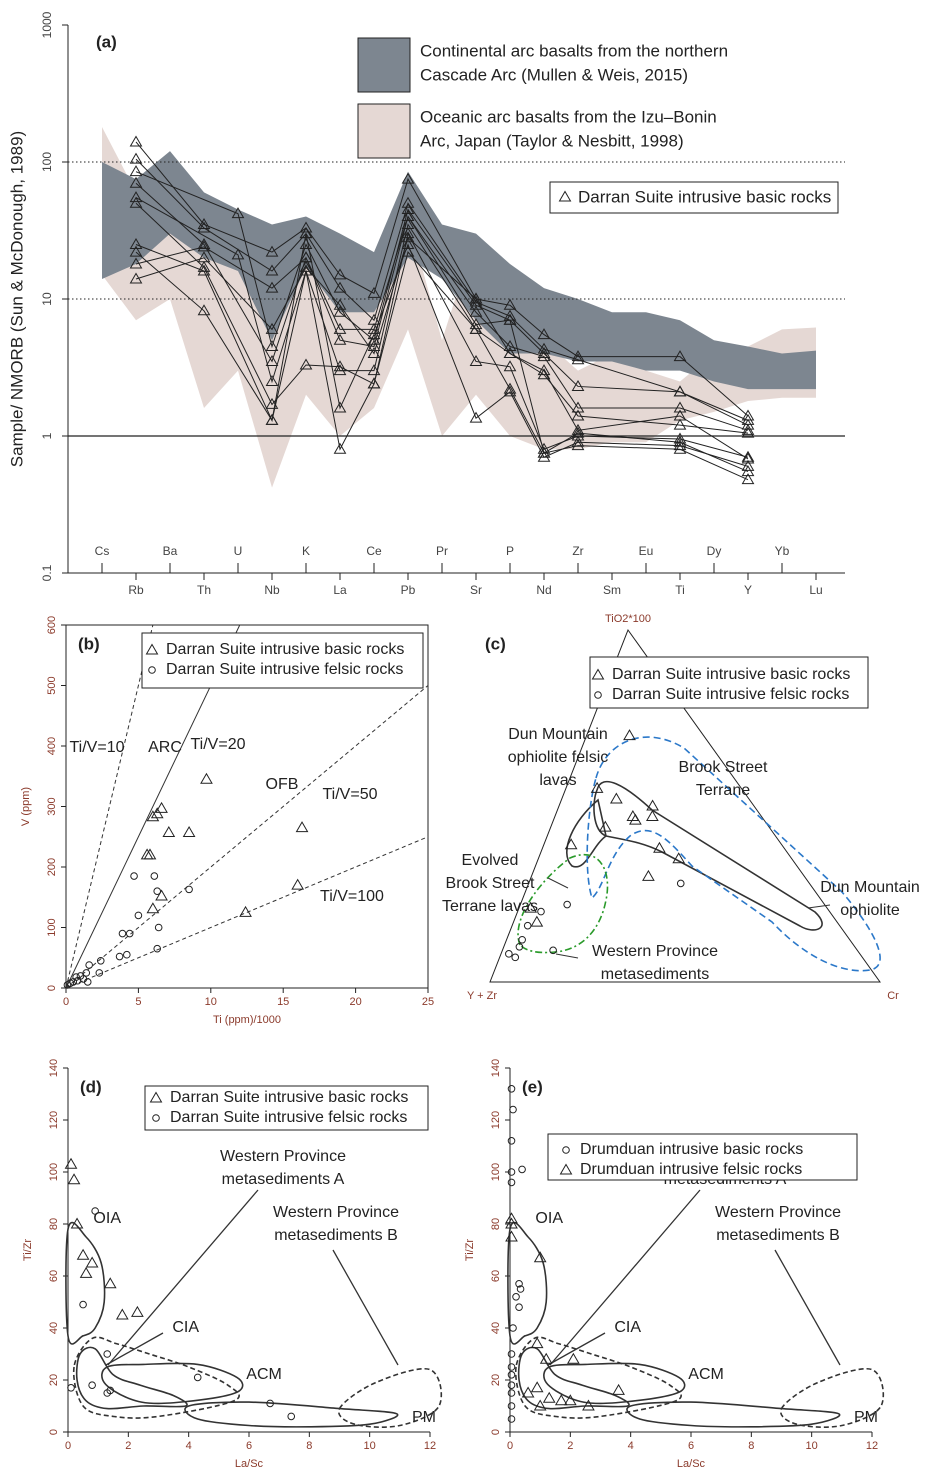  Describe the element at coordinates (97, 747) in the screenshot. I see `ratio-label: Ti/V=10` at that location.